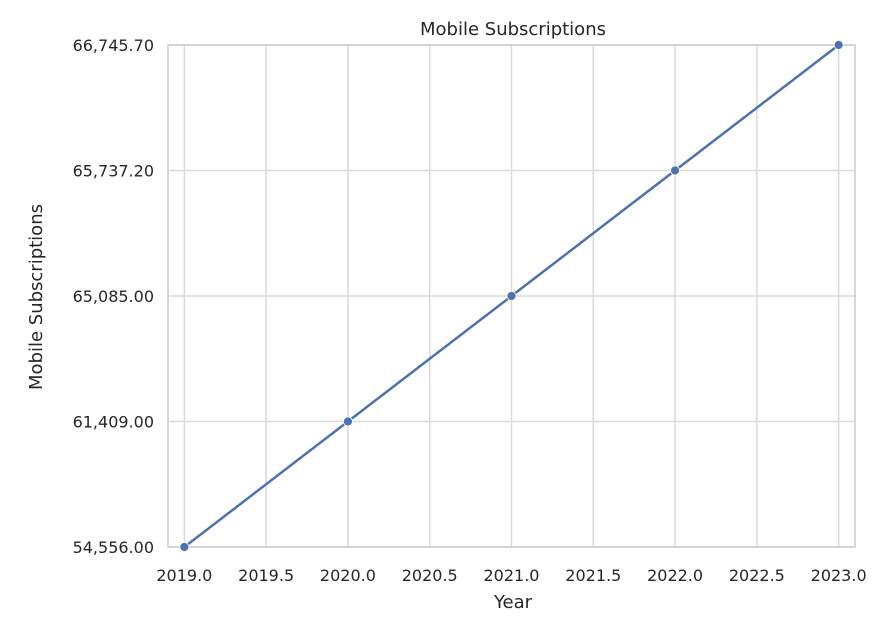  I want to click on x-tick-label: 2020.5, so click(430, 575).